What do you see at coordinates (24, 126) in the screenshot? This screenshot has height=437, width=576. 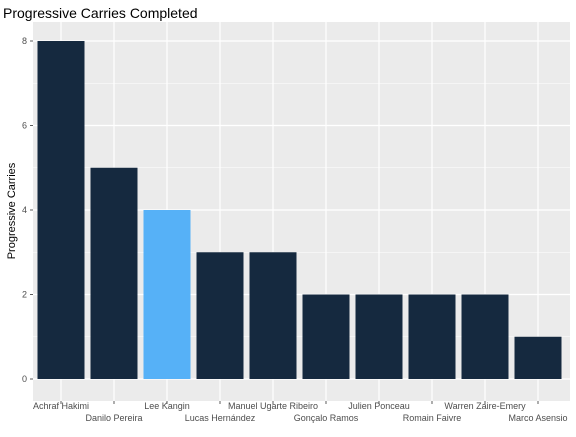 I see `y-tick-label: 6` at bounding box center [24, 126].